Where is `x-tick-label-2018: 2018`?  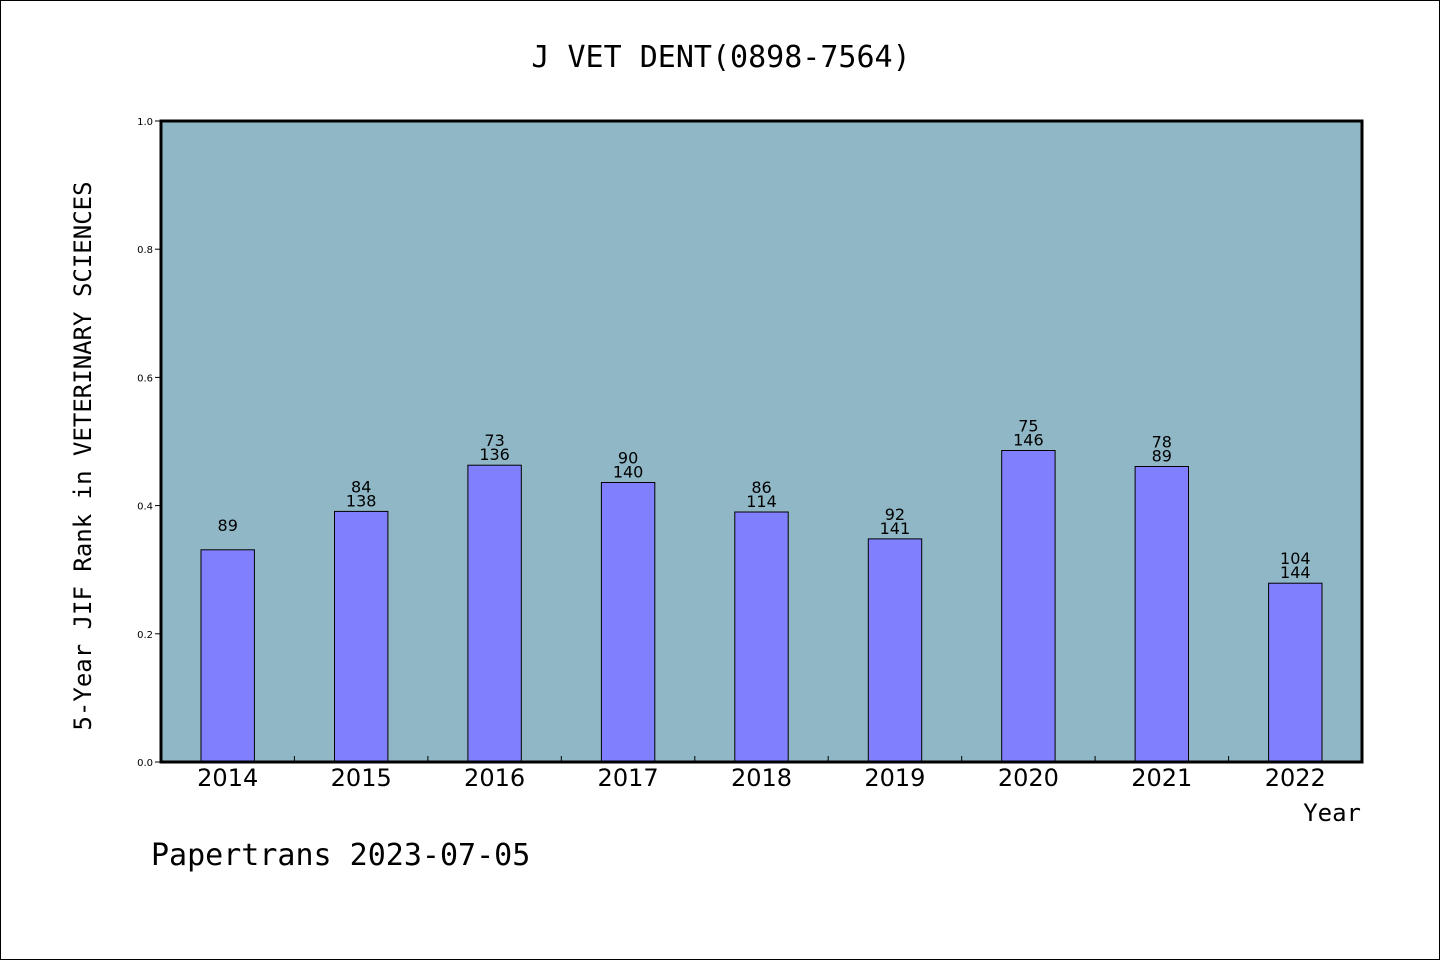
x-tick-label-2018: 2018 is located at coordinates (761, 778).